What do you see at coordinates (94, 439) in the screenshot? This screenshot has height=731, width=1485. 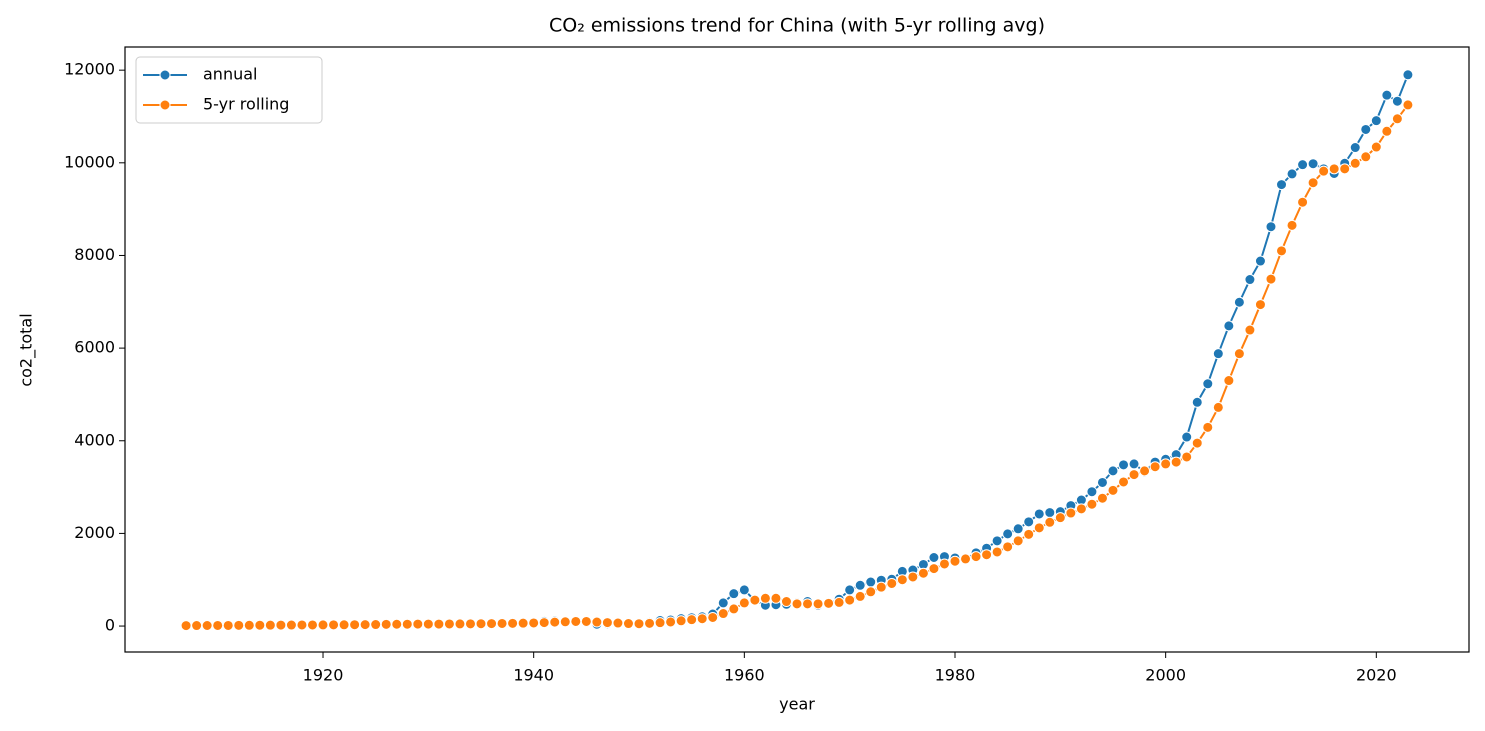 I see `y-tick-label: 4000` at bounding box center [94, 439].